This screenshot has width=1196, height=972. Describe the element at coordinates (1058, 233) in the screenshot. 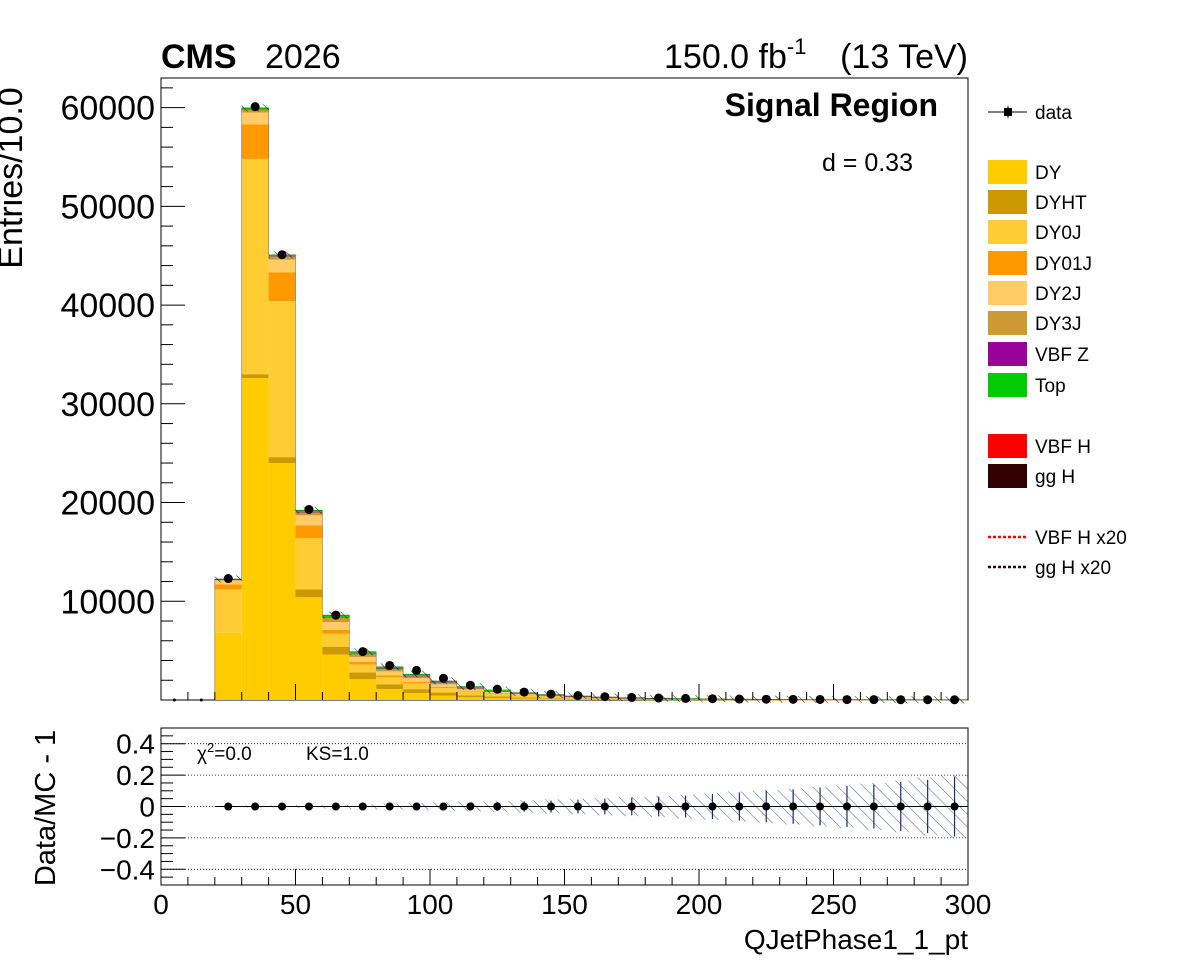

I see `legend-label: DY0J` at that location.